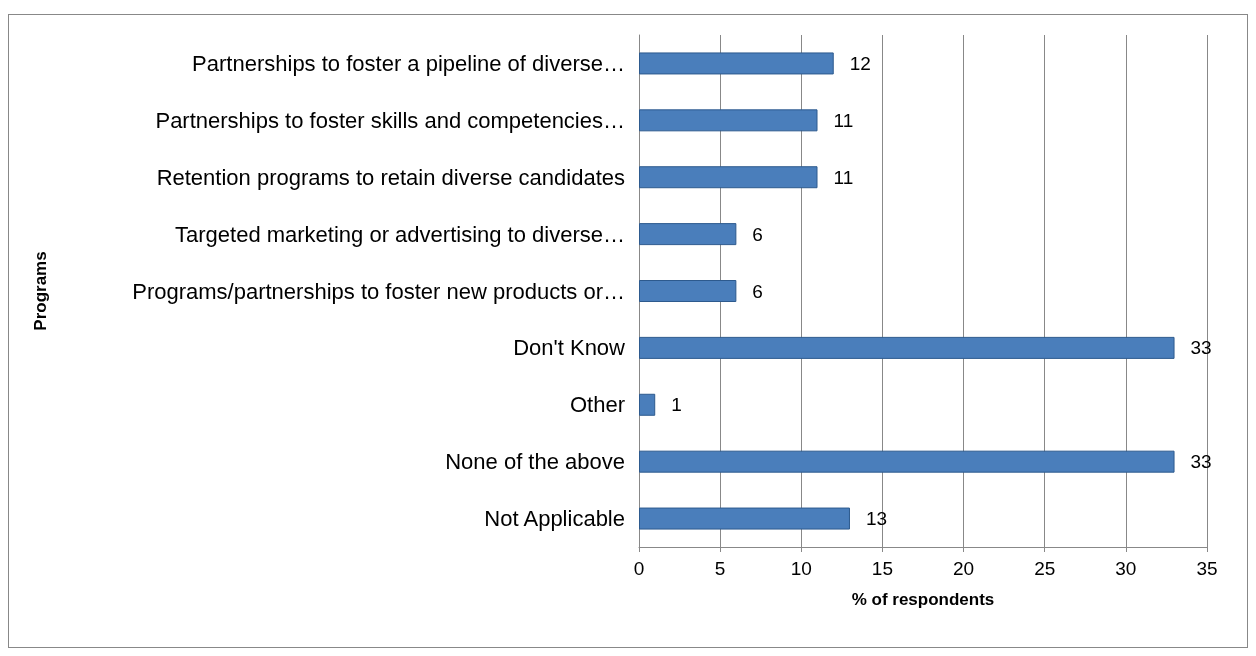 This screenshot has width=1256, height=656. What do you see at coordinates (1045, 568) in the screenshot?
I see `x-tick-label: 25` at bounding box center [1045, 568].